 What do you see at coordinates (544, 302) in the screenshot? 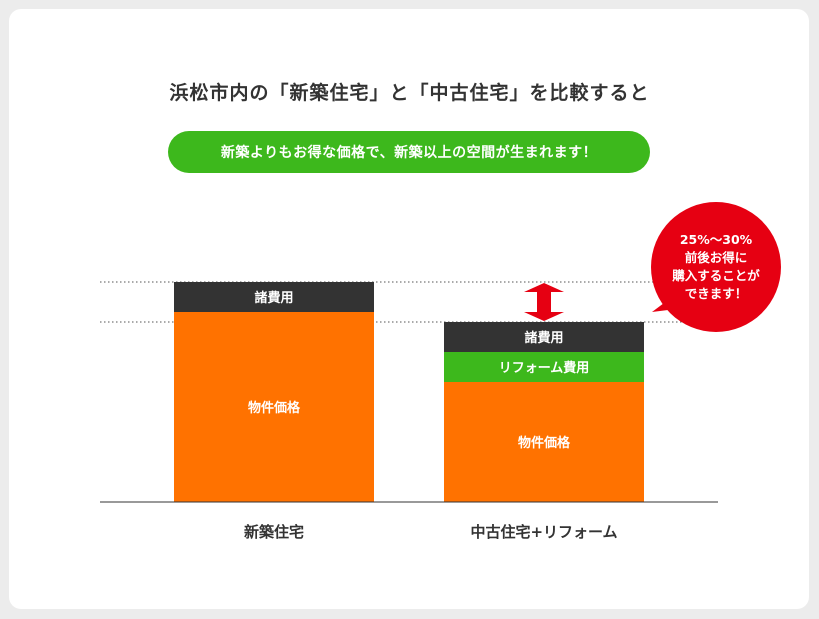
I see `difference-arrow-icon` at bounding box center [544, 302].